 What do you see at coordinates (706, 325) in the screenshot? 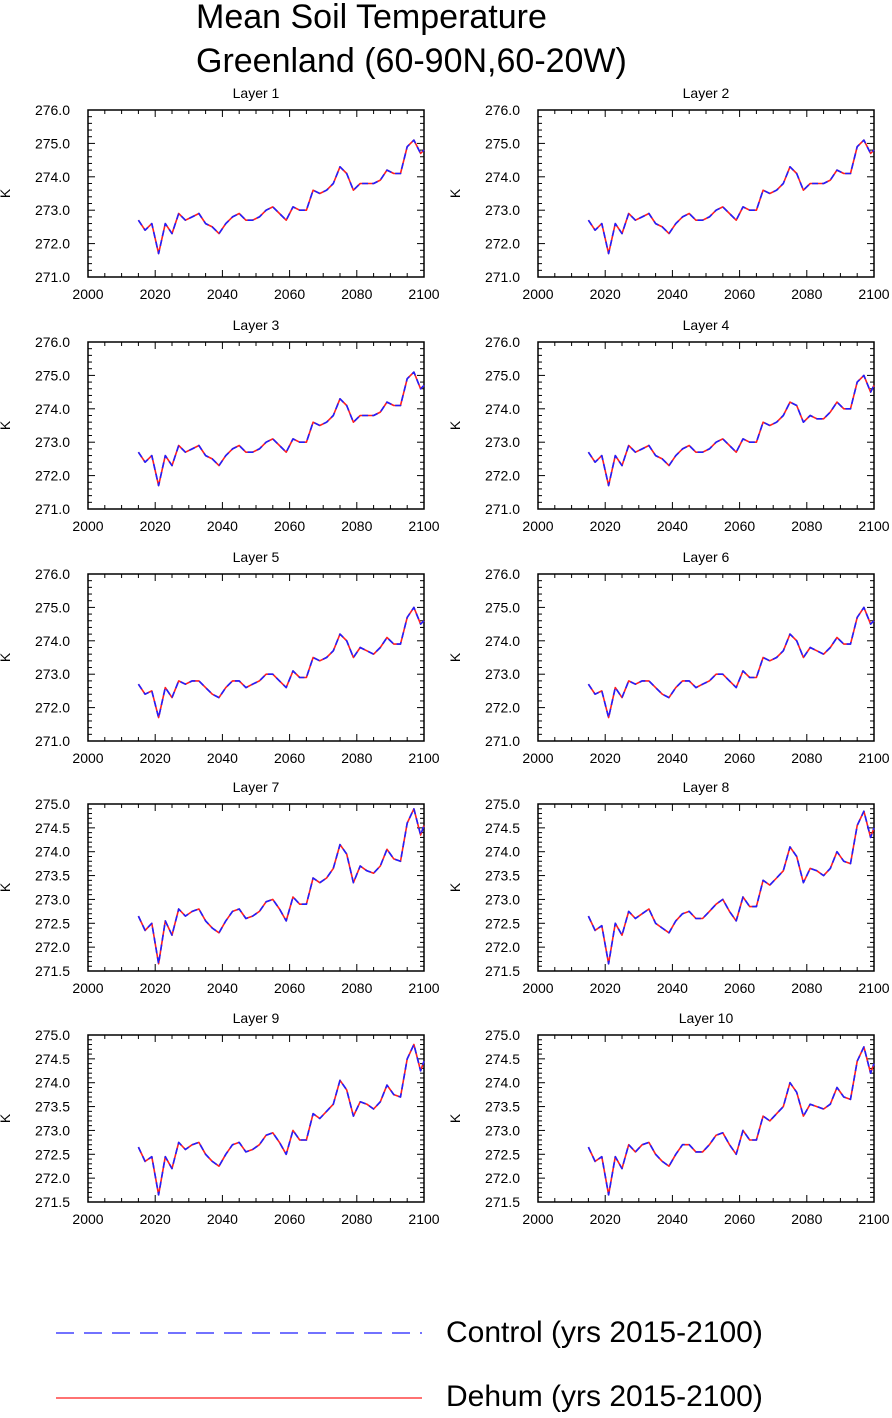
I see `panel-title: Layer 4` at bounding box center [706, 325].